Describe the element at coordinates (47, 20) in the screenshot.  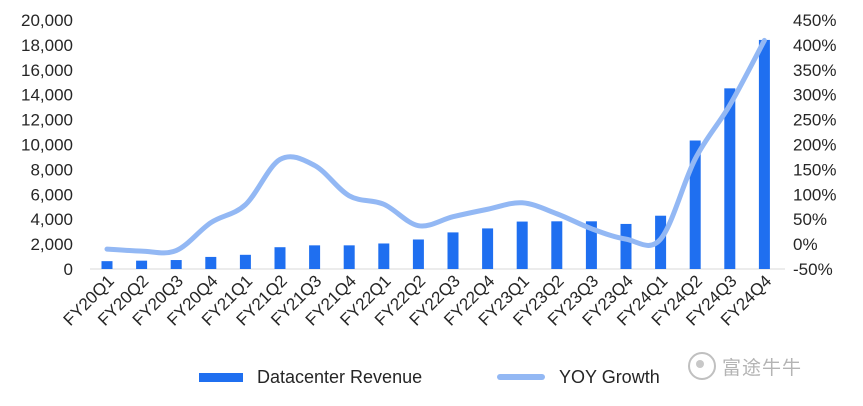
I see `y-left-tick-label: 20,000` at that location.